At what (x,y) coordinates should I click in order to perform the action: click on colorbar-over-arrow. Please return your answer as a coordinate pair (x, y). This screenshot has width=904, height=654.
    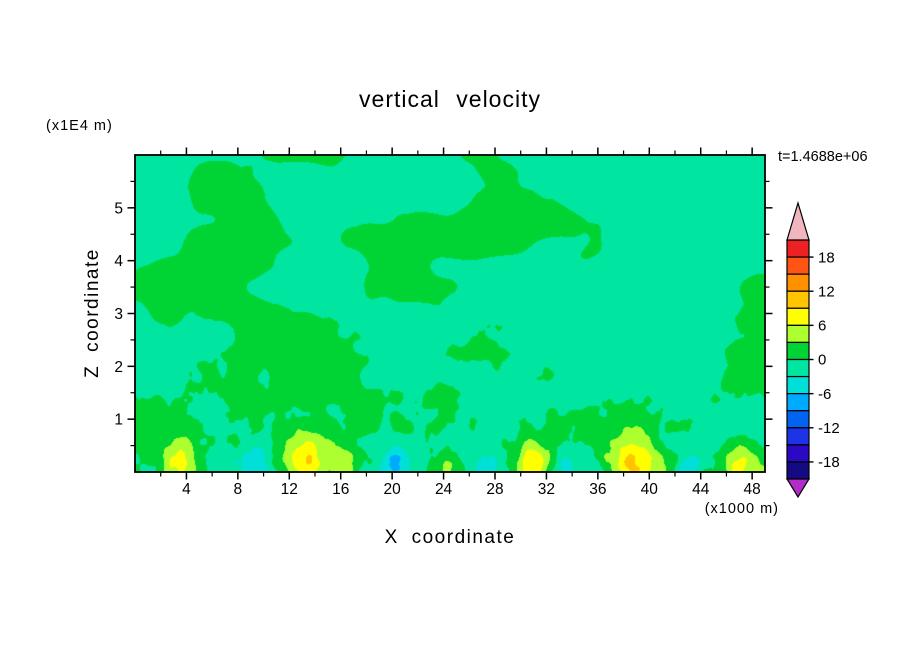
    Looking at the image, I should click on (798, 220).